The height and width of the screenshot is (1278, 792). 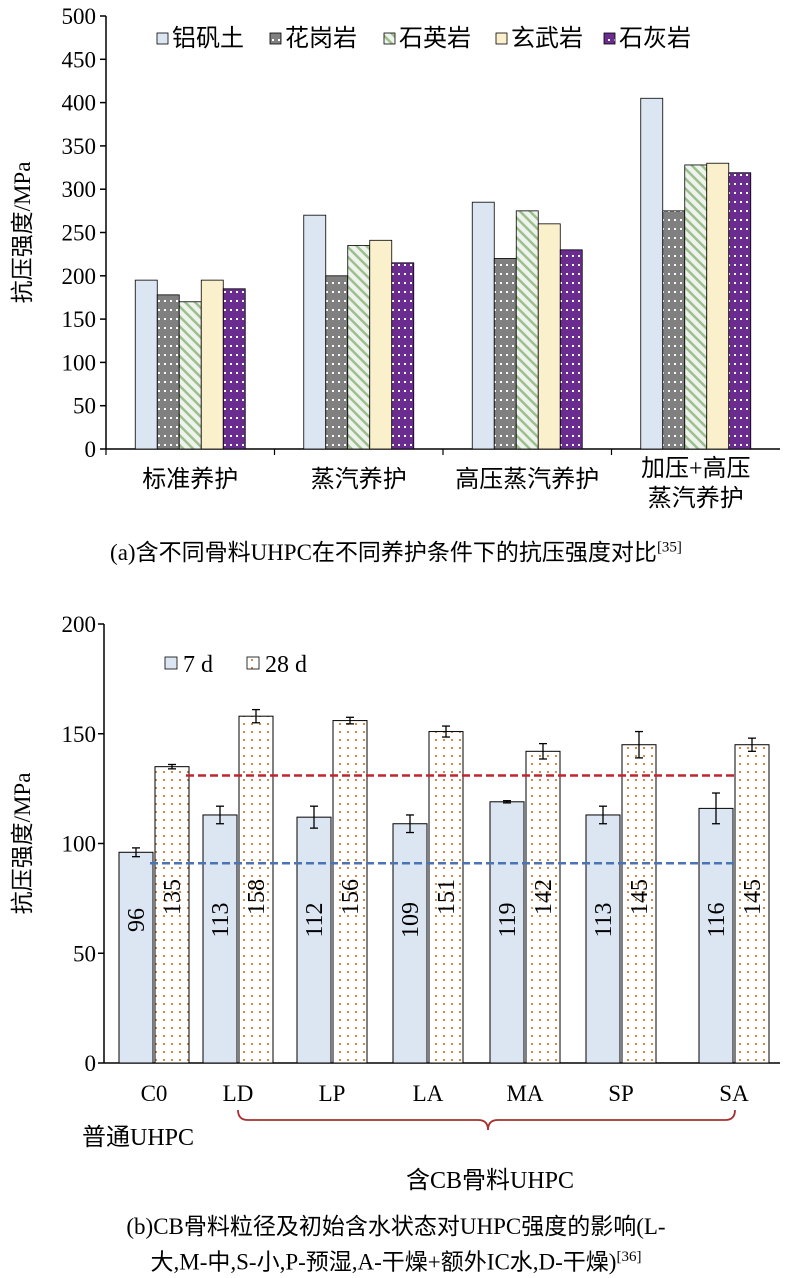 I want to click on data-label: 142, so click(x=544, y=897).